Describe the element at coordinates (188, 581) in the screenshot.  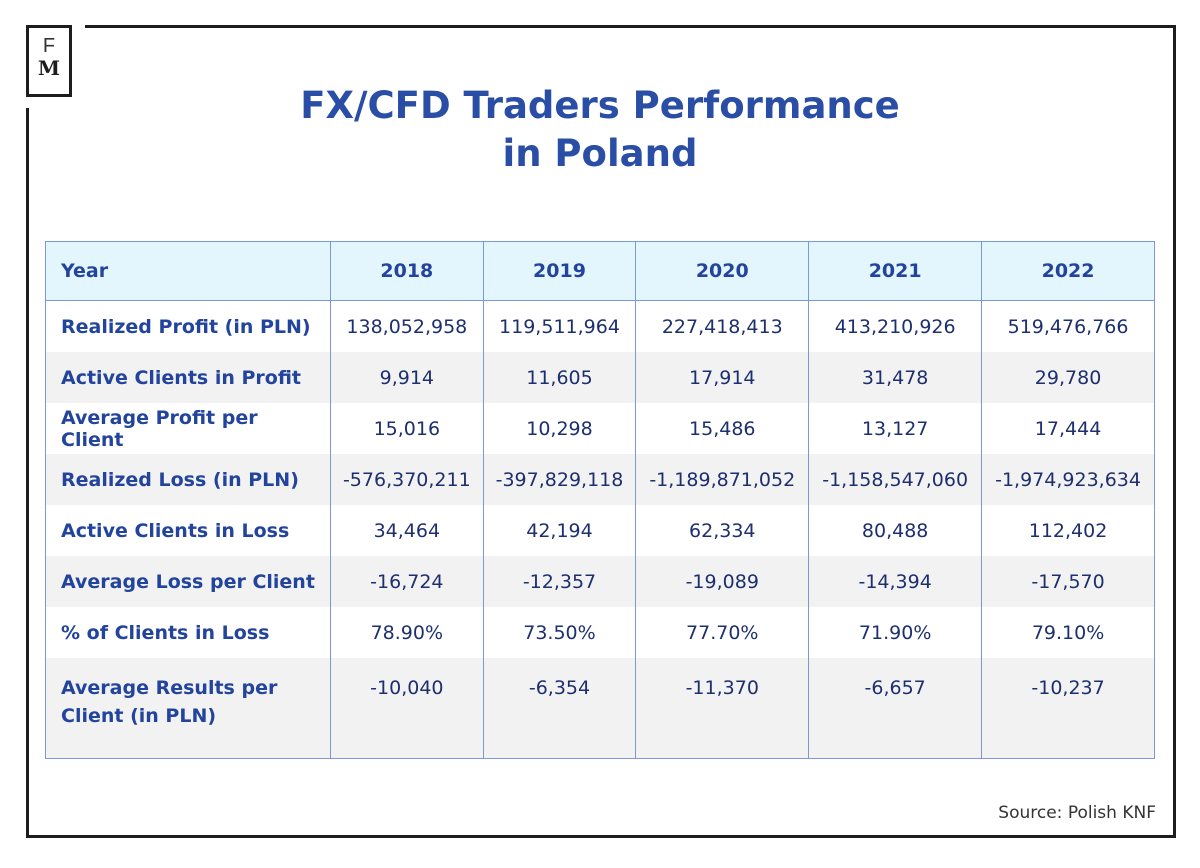
I see `row-label: Average Loss per Client` at that location.